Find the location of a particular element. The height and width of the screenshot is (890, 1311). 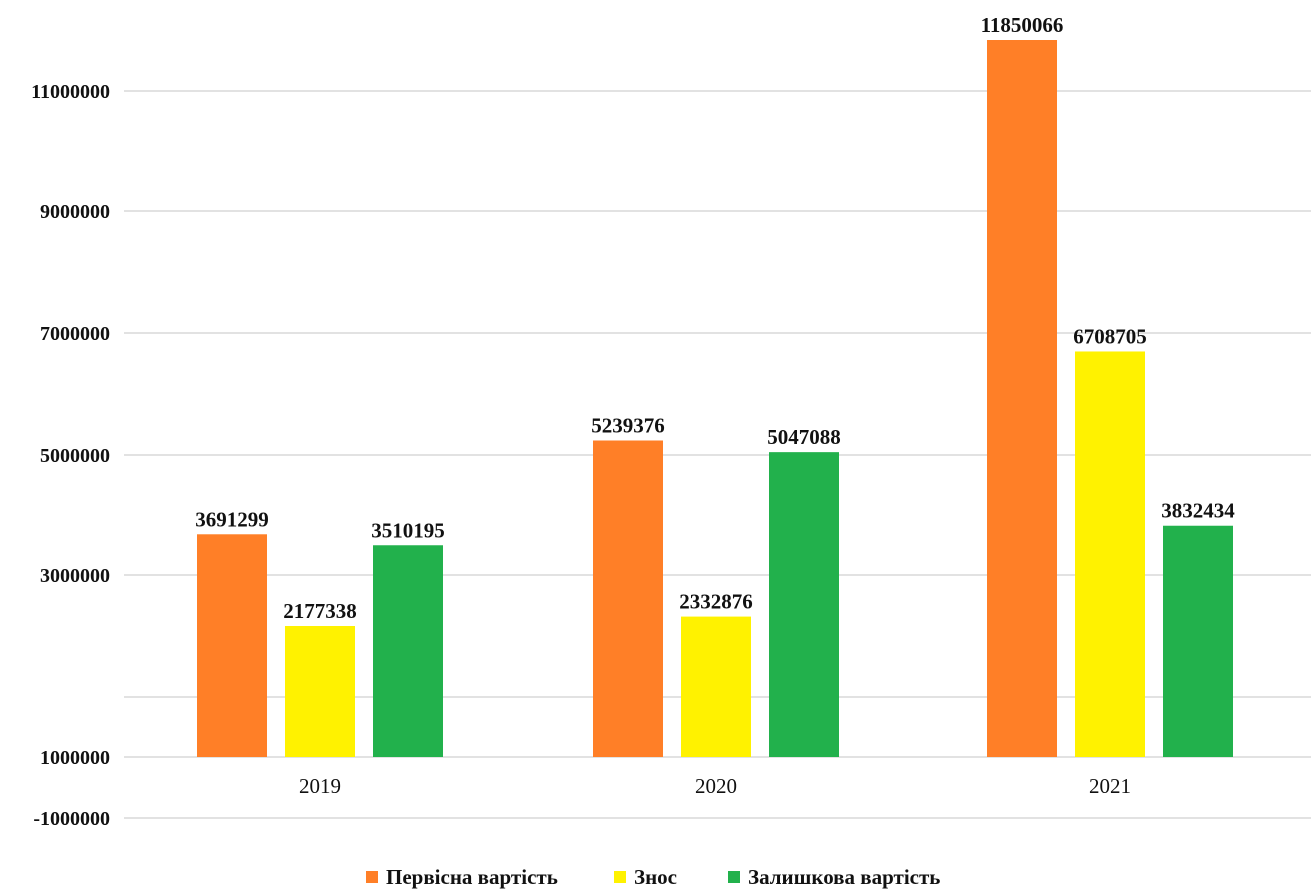

data-label: 2332876 is located at coordinates (716, 602).